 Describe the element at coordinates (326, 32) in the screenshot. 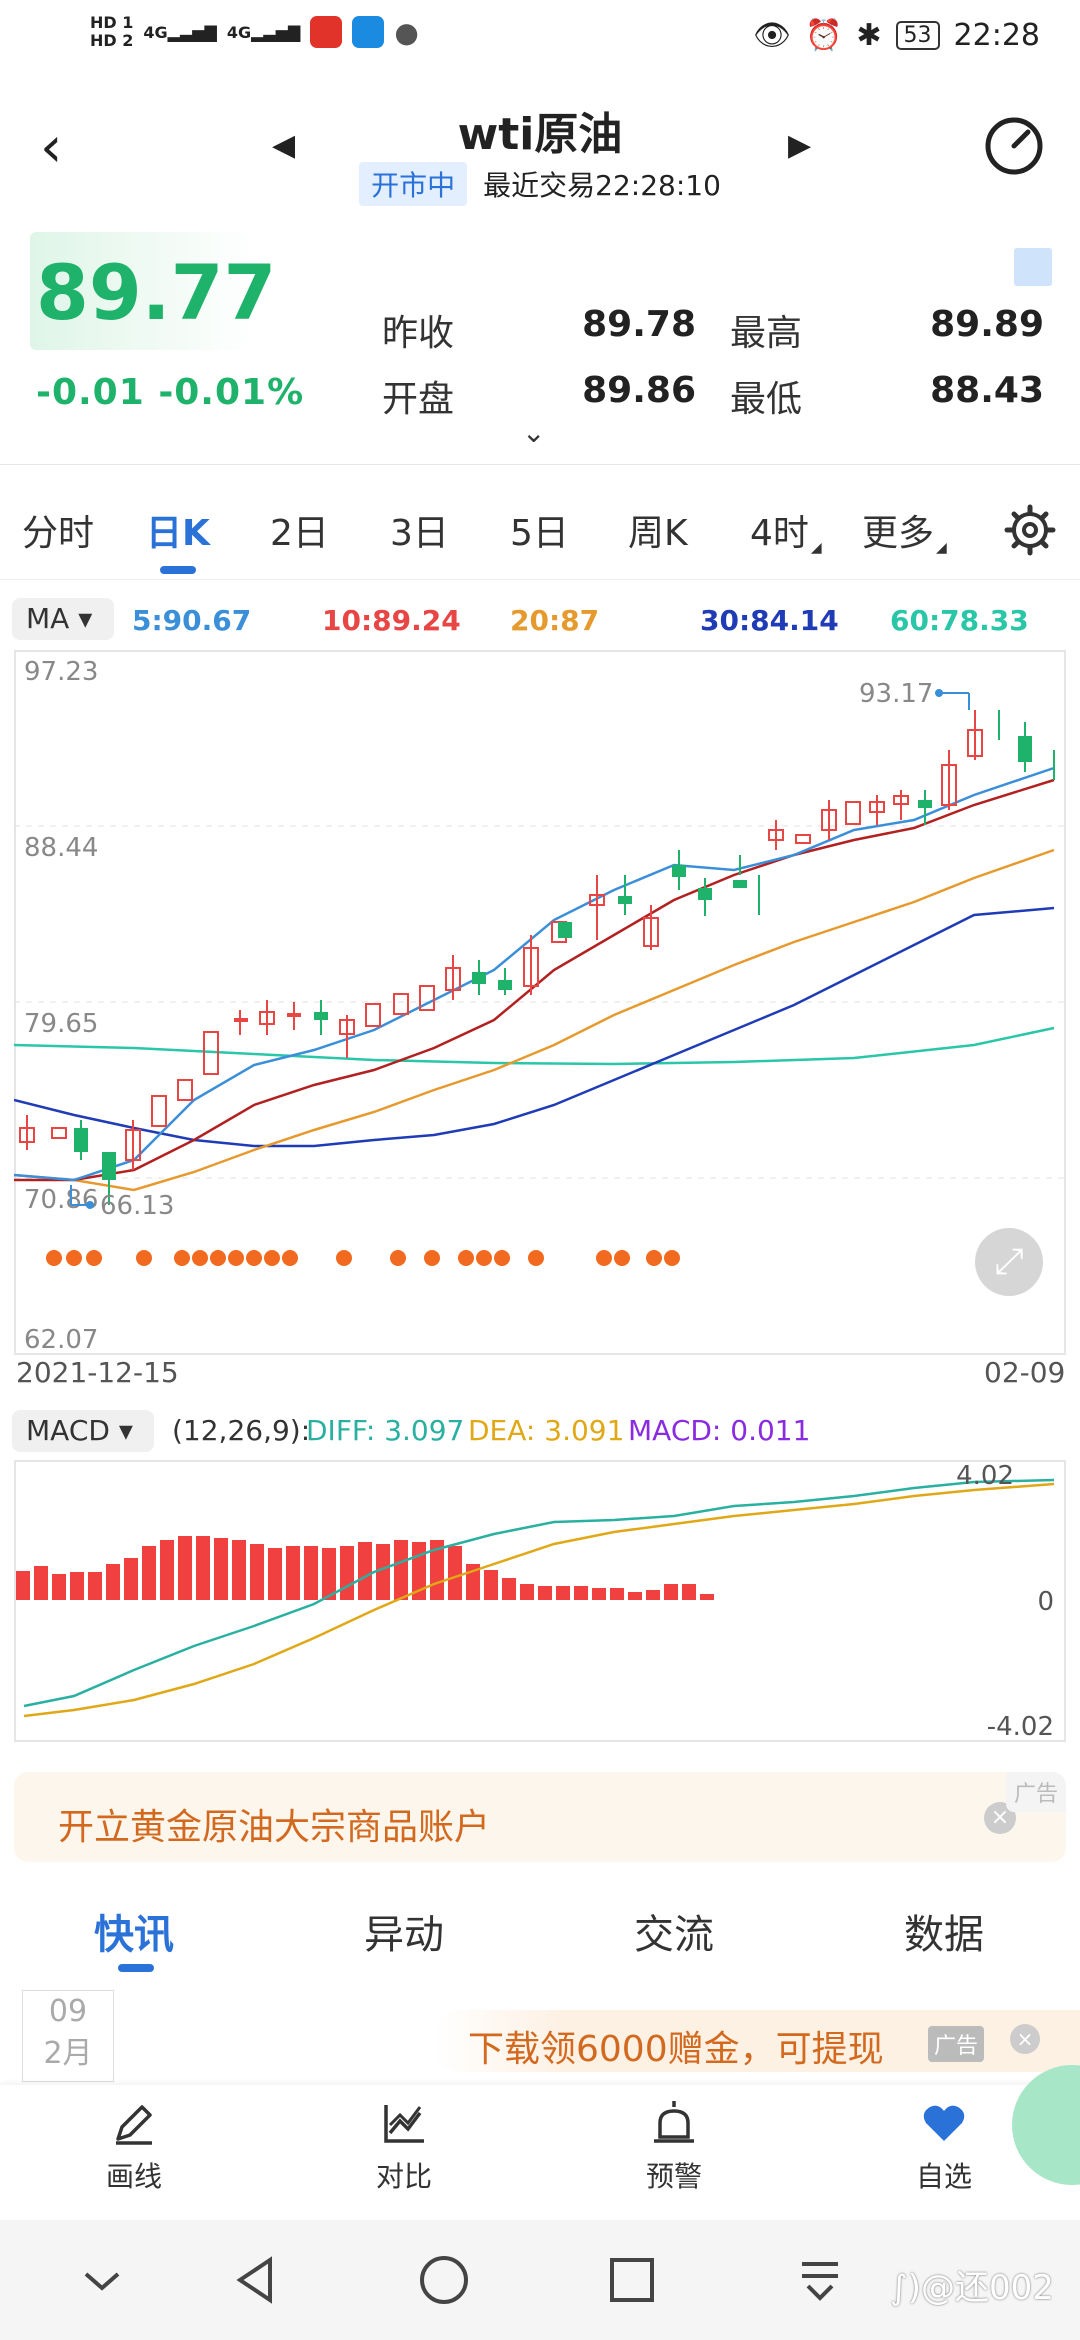

I see `app-notification-icon` at that location.